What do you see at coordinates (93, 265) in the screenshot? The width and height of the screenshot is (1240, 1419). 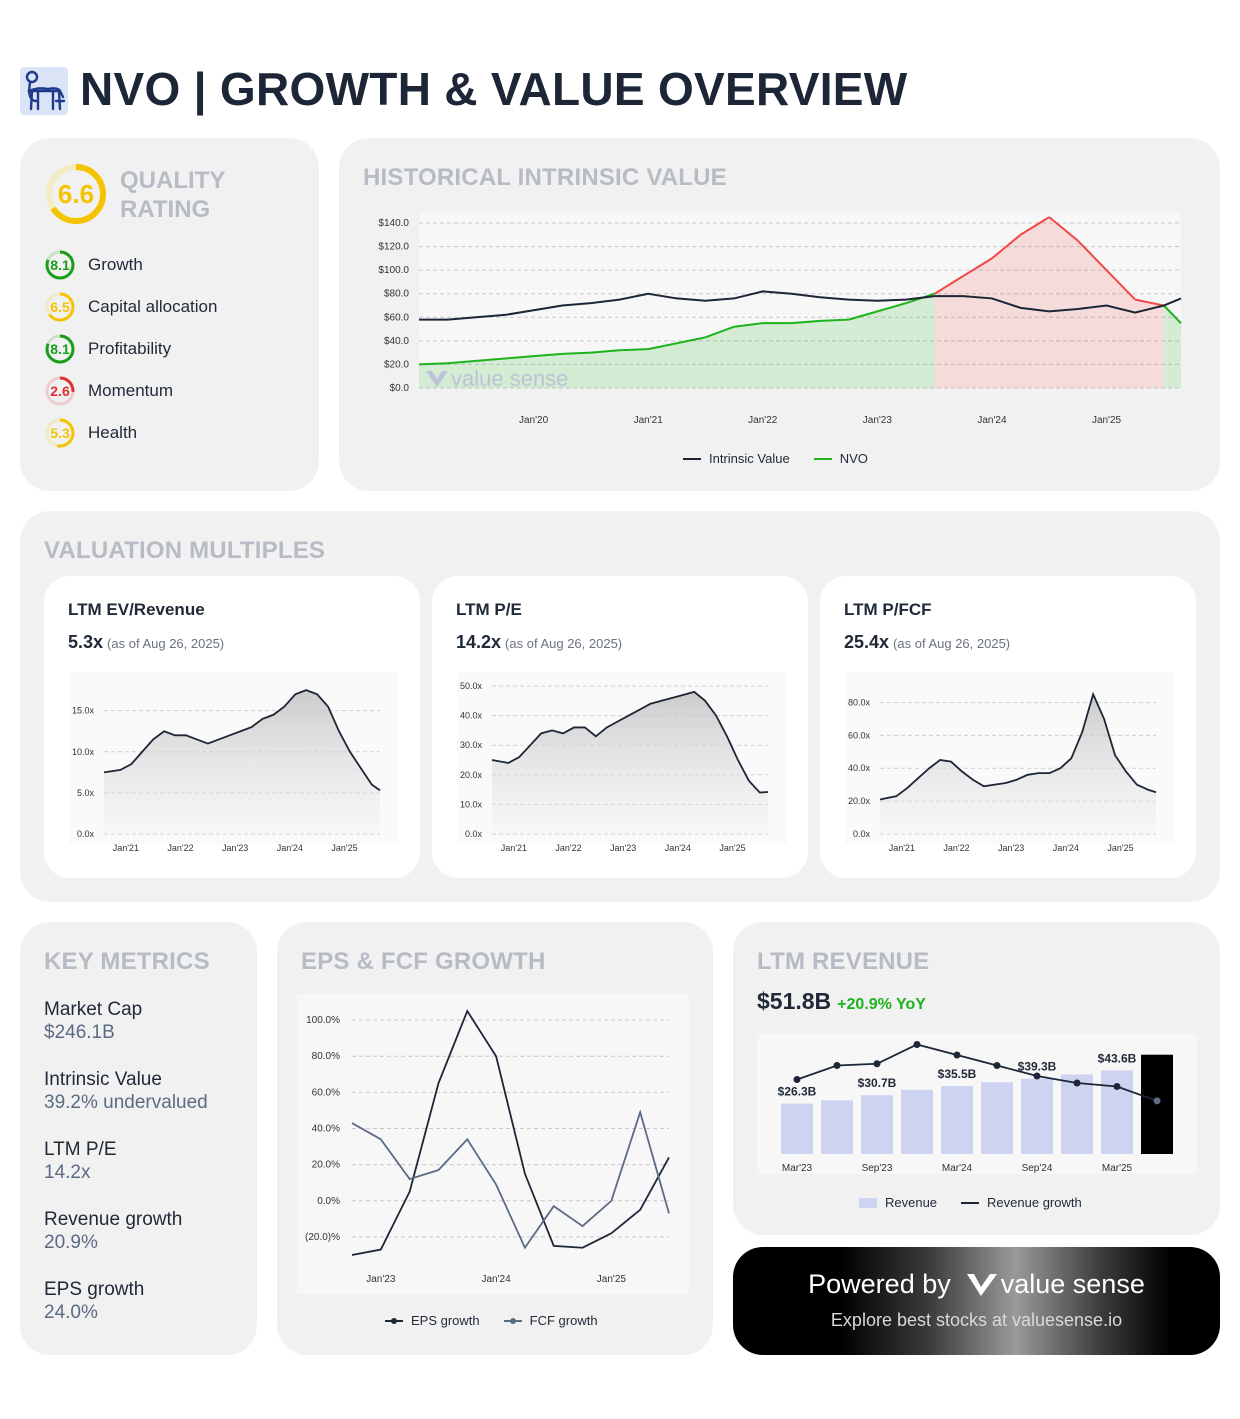 I see `quality-item-growth: 8.1 Growth` at bounding box center [93, 265].